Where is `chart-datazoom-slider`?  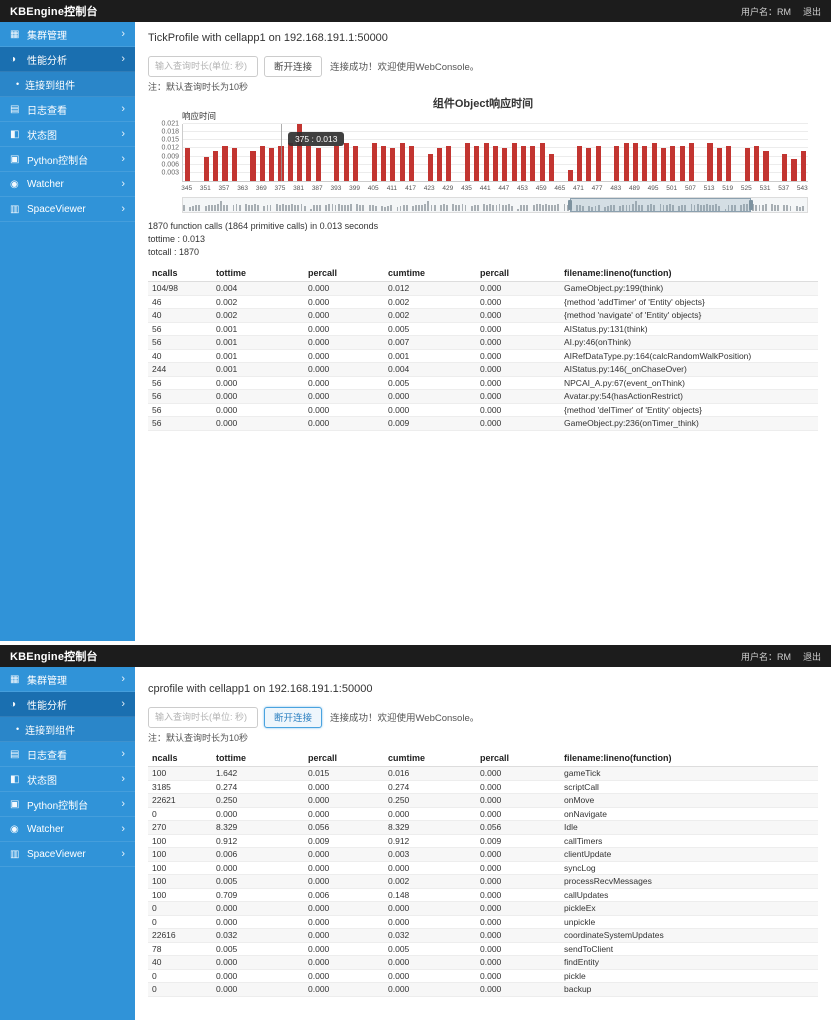
chart-datazoom-slider is located at coordinates (495, 205).